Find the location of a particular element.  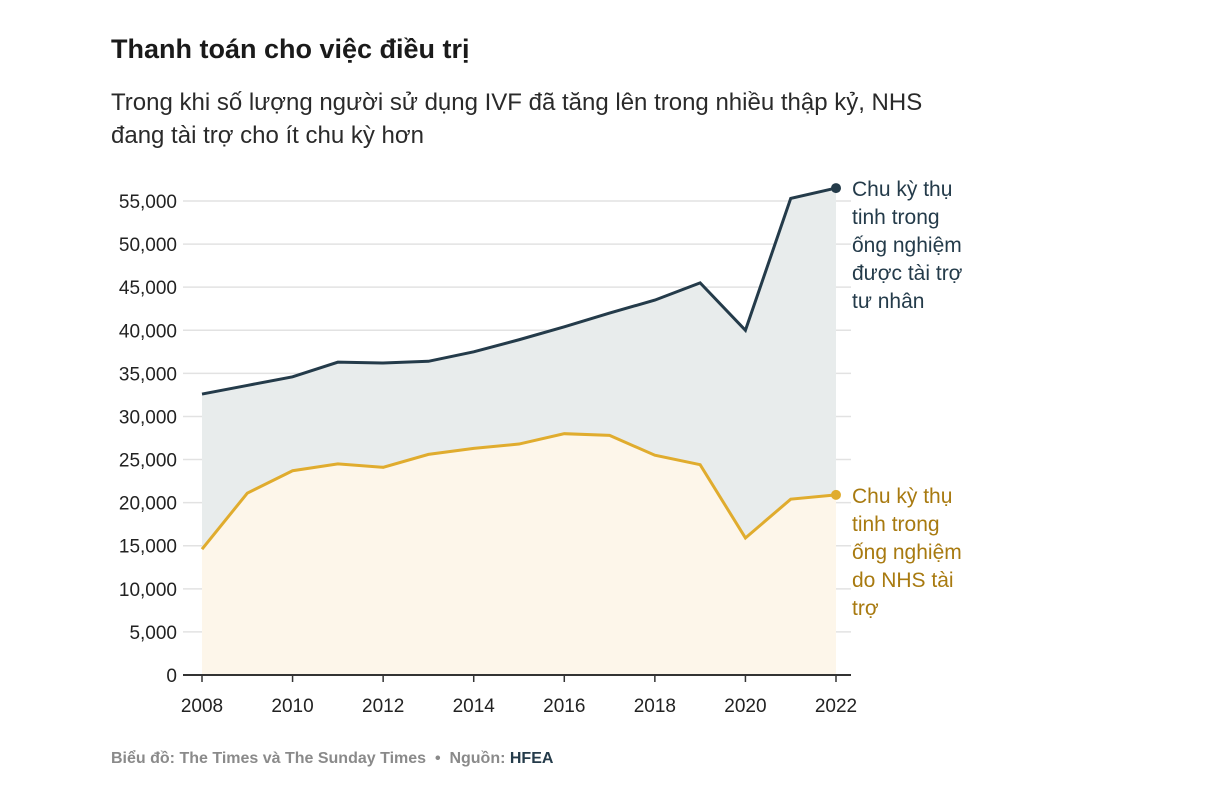

private-line is located at coordinates (519, 291).